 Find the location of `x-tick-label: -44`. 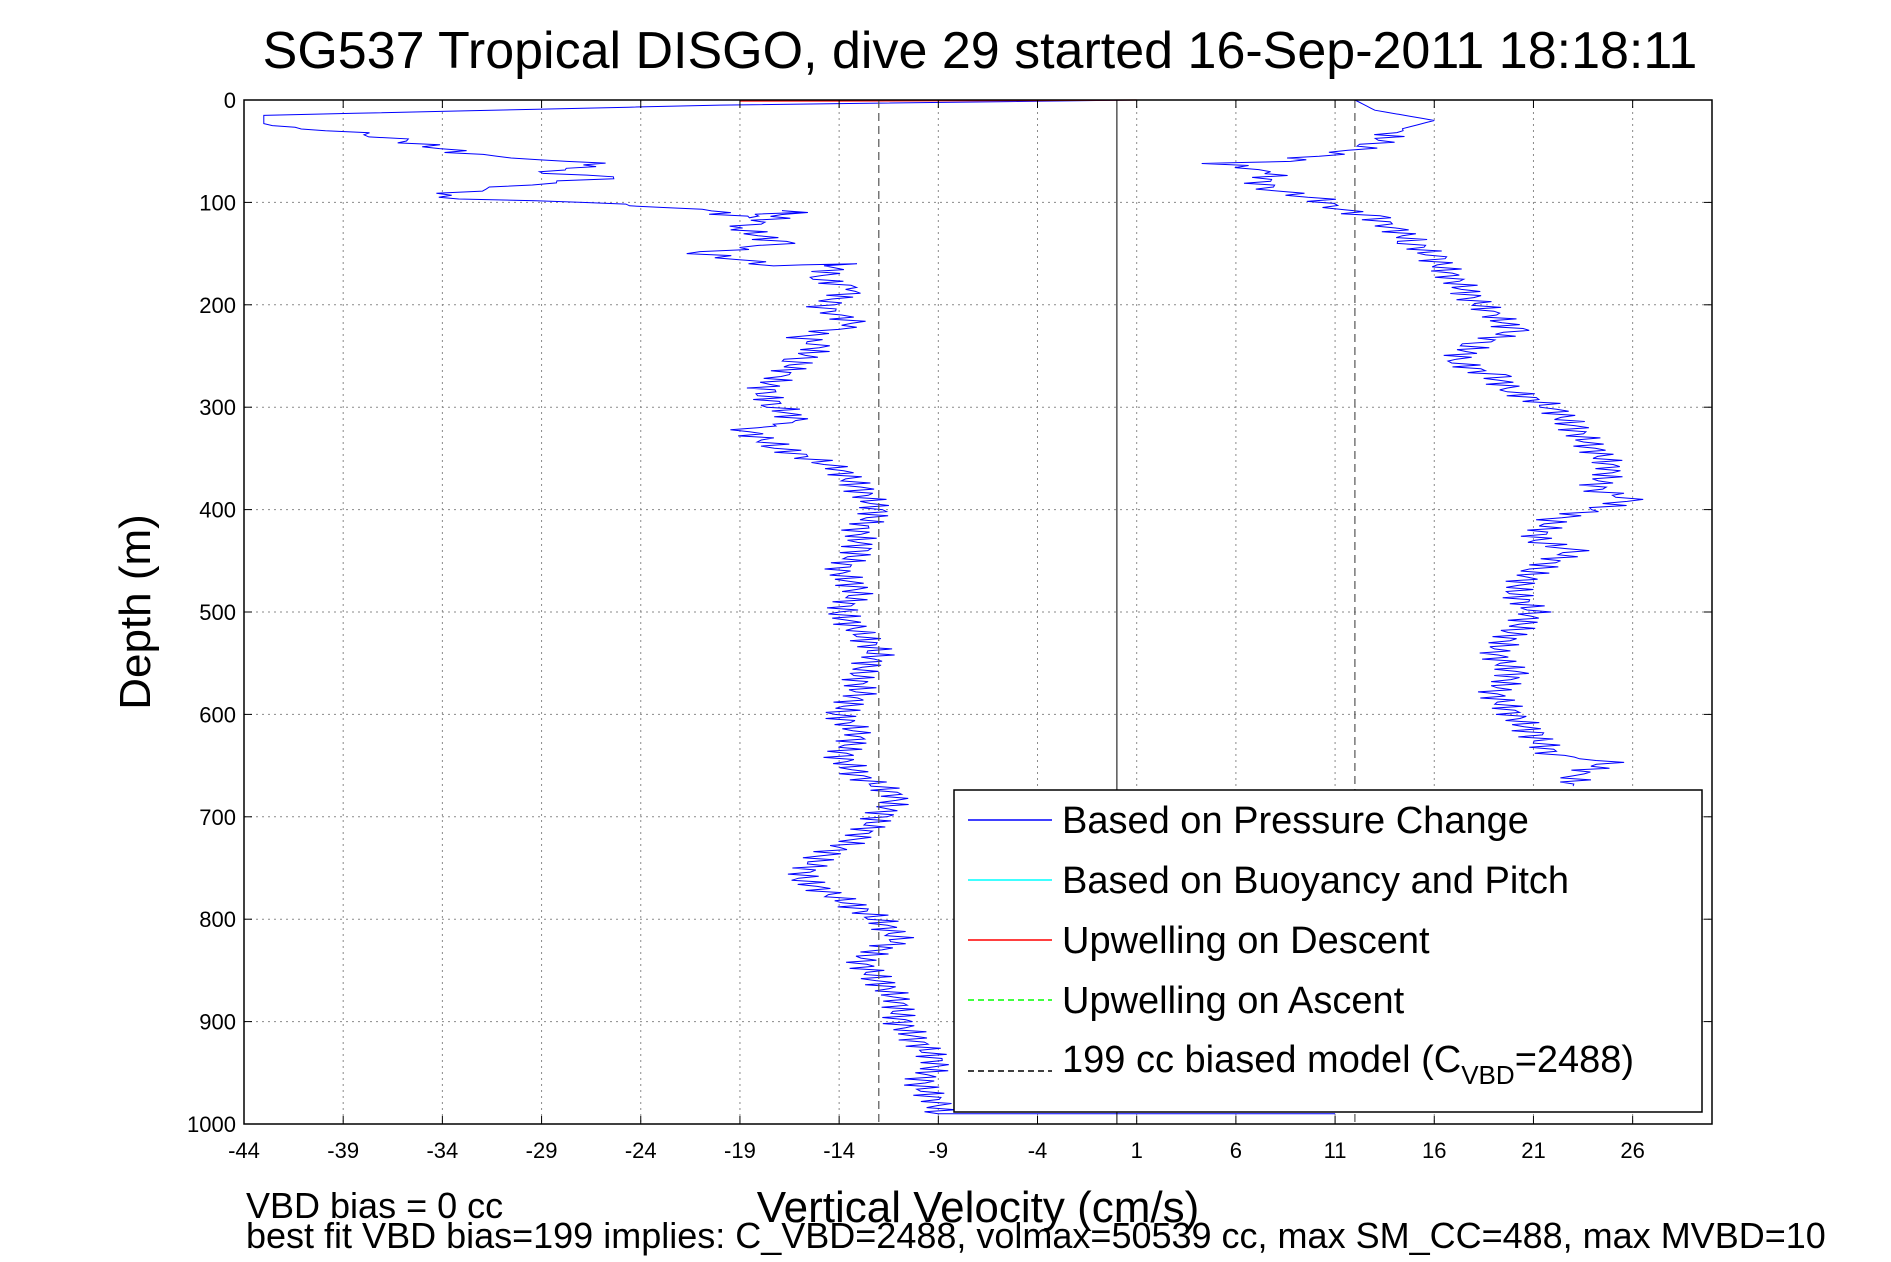

x-tick-label: -44 is located at coordinates (244, 1150).